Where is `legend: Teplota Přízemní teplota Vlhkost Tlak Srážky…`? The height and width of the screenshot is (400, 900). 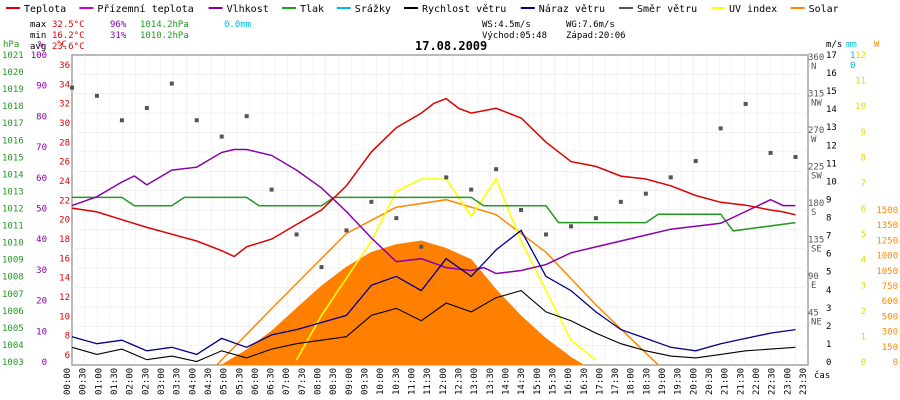 legend: Teplota Přízemní teplota Vlhkost Tlak Srážky… is located at coordinates (422, 9).